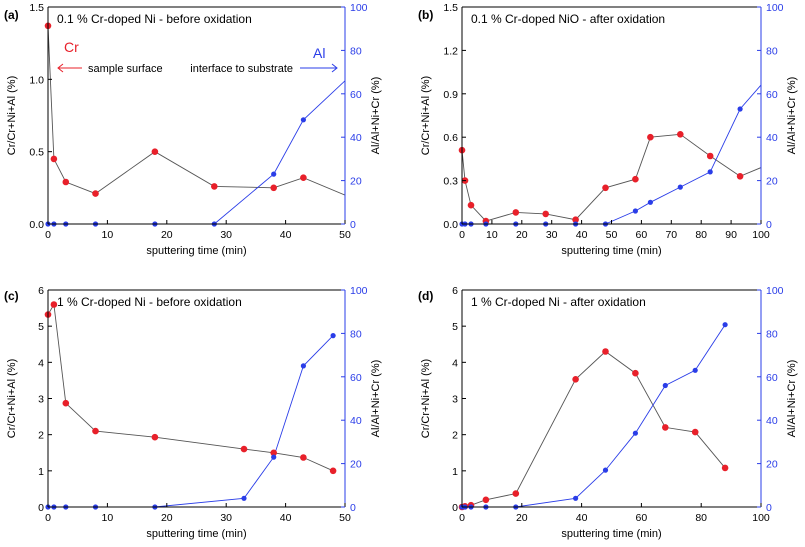 The image size is (805, 547). I want to click on right-y-axis-label: Al/Al+Ni+Cr (%), so click(376, 399).